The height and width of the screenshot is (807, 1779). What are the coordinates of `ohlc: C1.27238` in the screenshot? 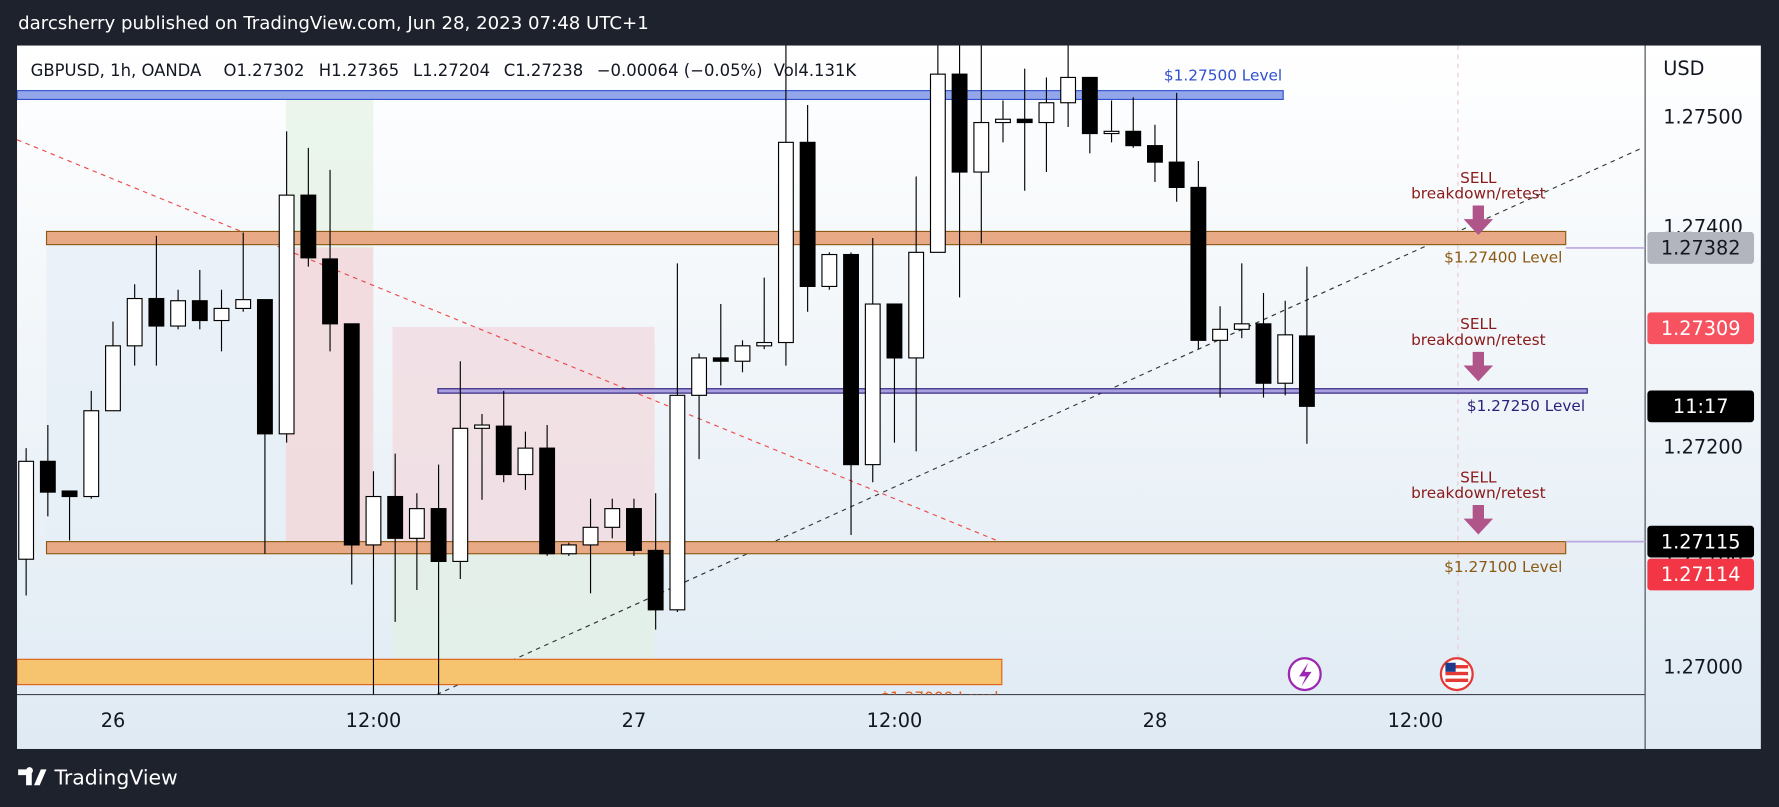 It's located at (543, 70).